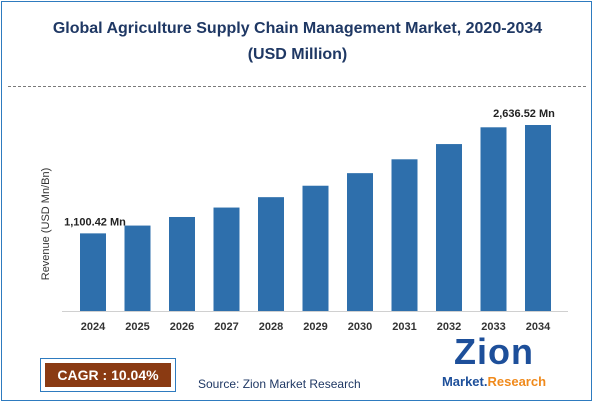  Describe the element at coordinates (524, 114) in the screenshot. I see `data-label: 2,636.52 Mn` at that location.